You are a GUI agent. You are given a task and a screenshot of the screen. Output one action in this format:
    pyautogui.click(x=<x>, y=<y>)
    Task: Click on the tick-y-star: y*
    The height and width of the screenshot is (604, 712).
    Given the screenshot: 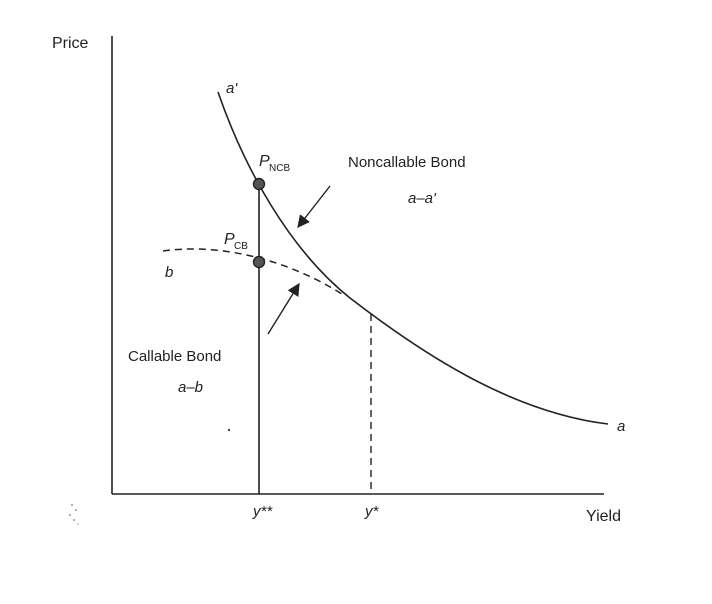 What is the action you would take?
    pyautogui.click(x=372, y=511)
    